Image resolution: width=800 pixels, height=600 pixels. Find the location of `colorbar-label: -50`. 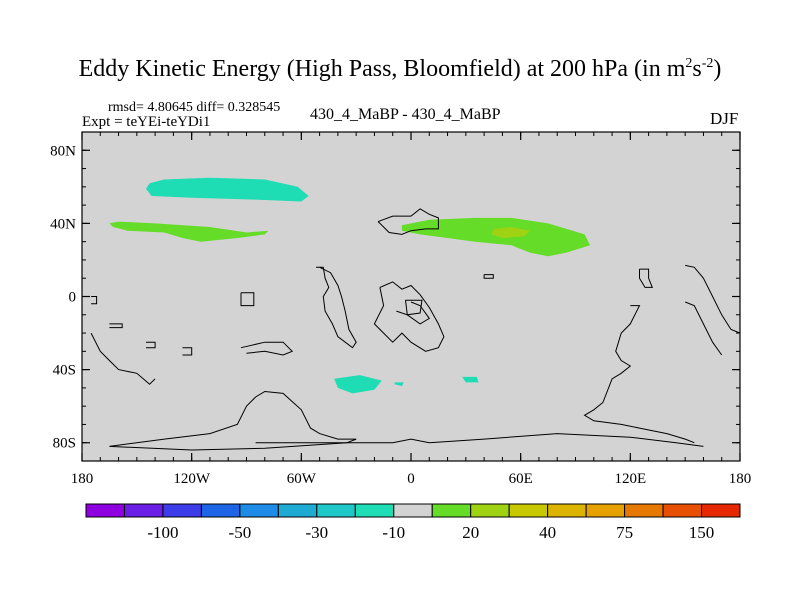

colorbar-label: -50 is located at coordinates (240, 532).